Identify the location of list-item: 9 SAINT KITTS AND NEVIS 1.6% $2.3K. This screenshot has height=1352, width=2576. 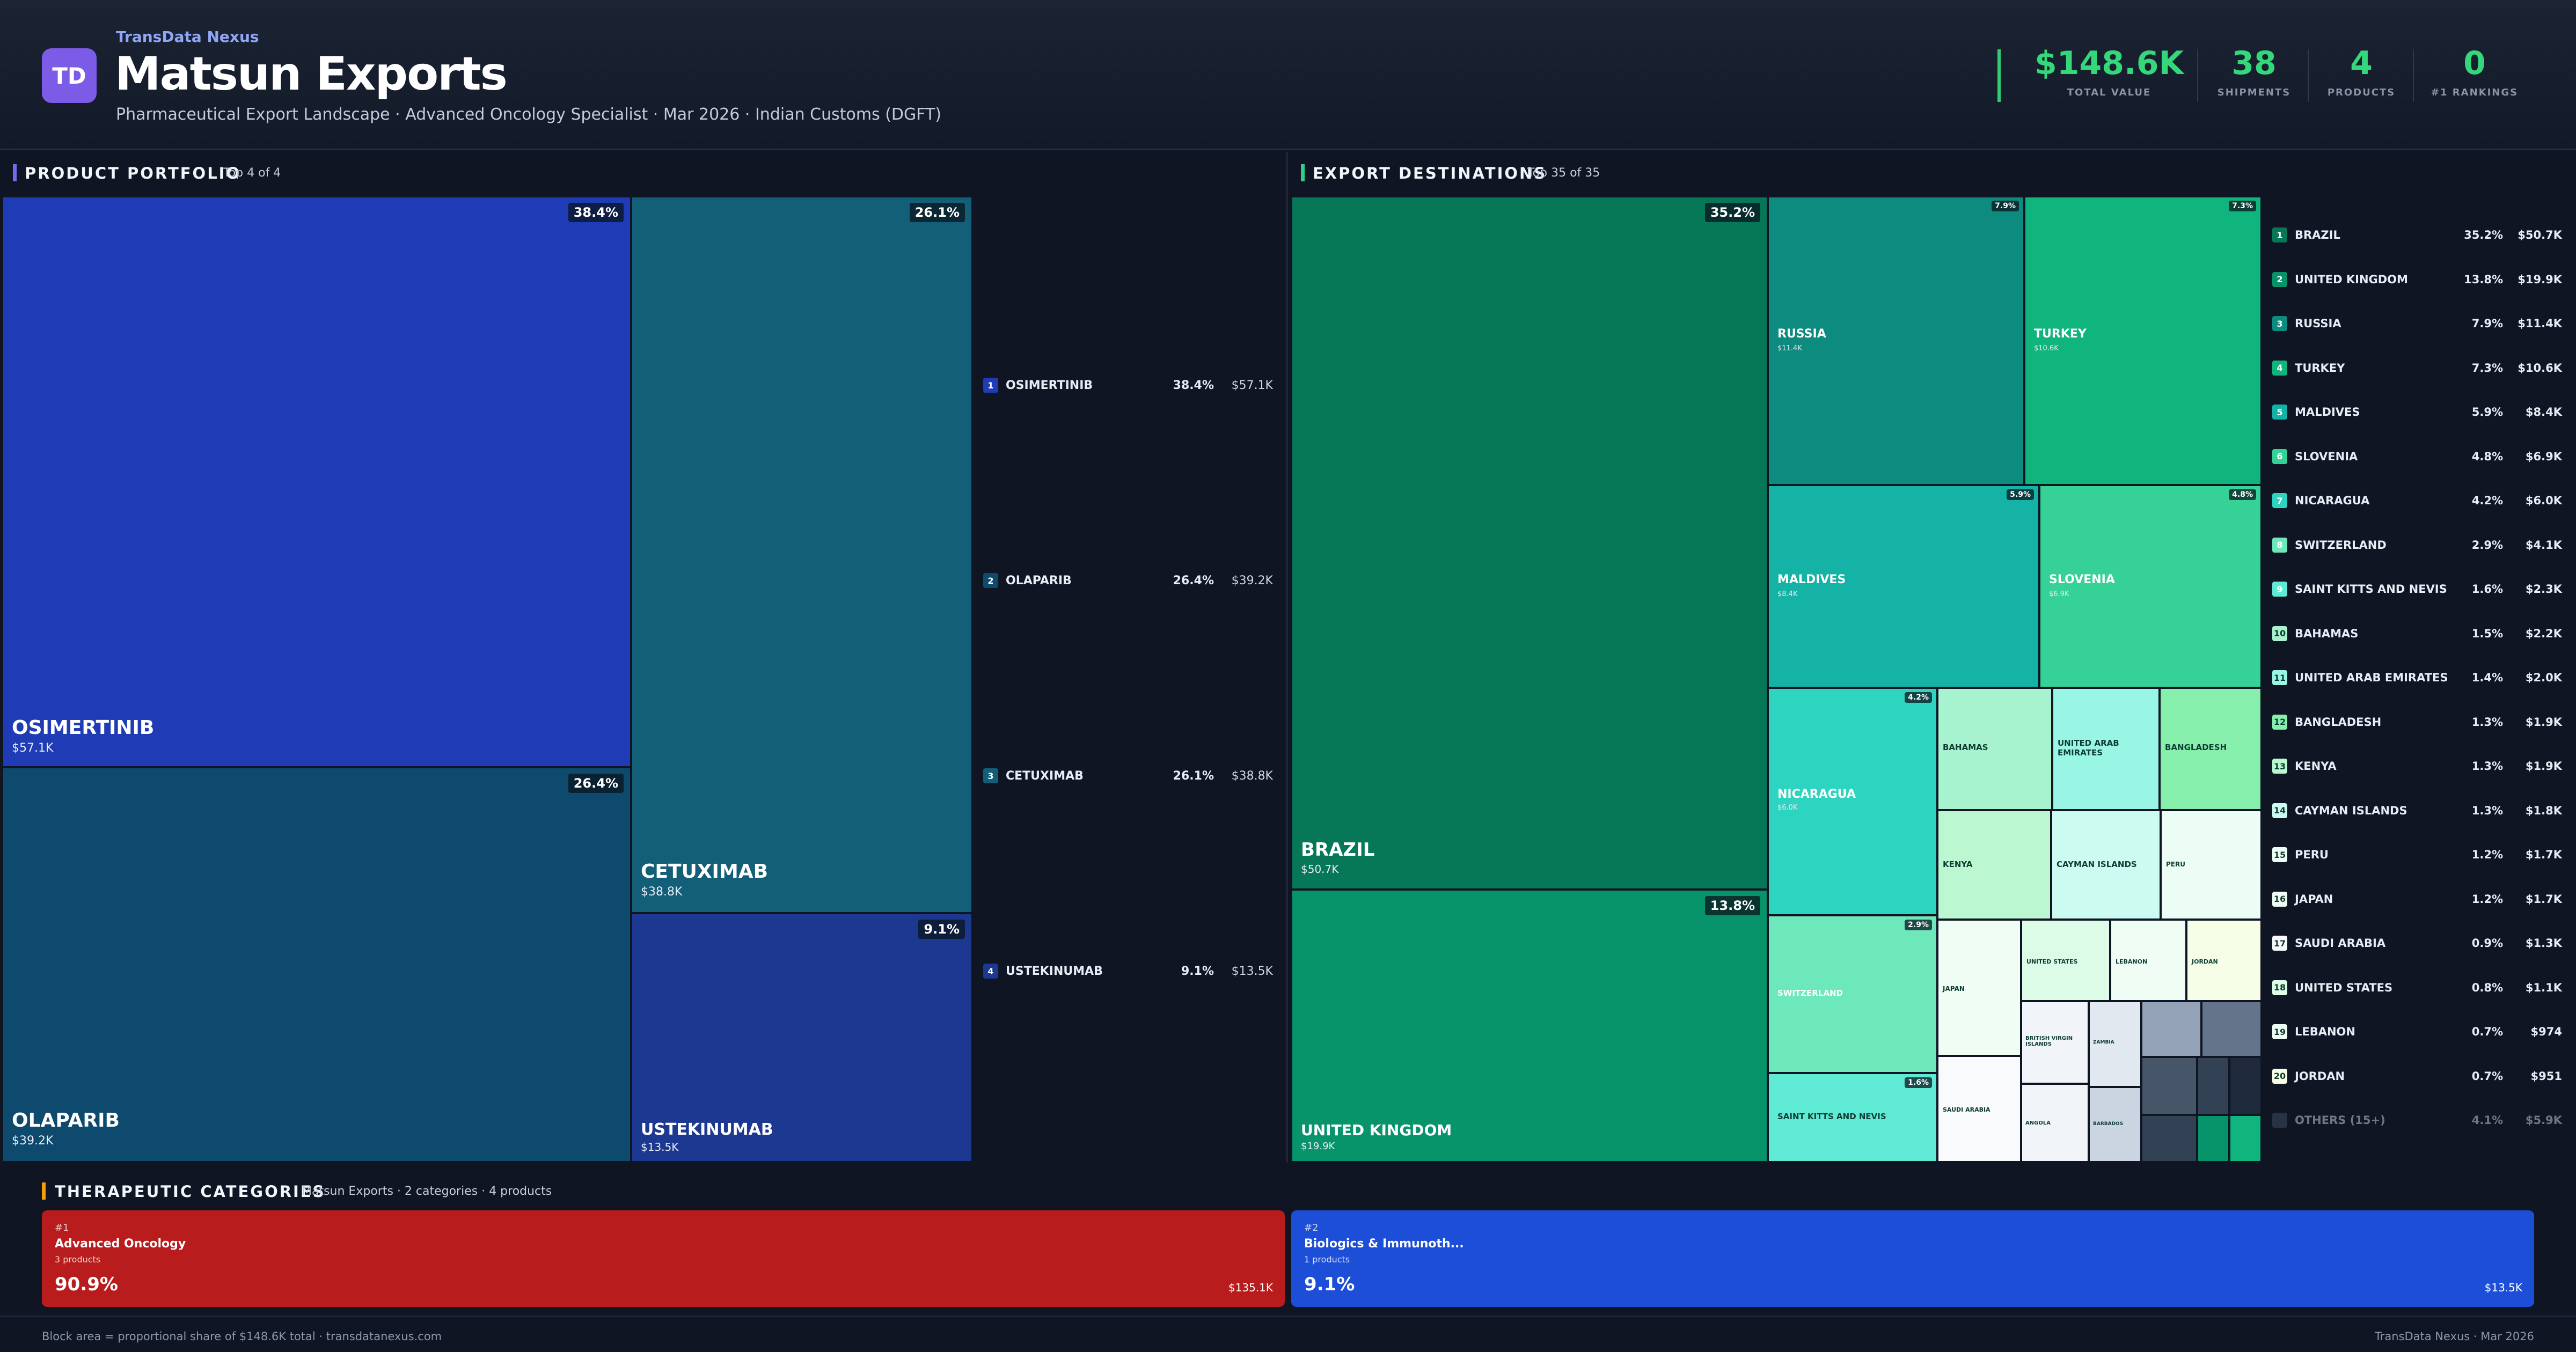
(2417, 589).